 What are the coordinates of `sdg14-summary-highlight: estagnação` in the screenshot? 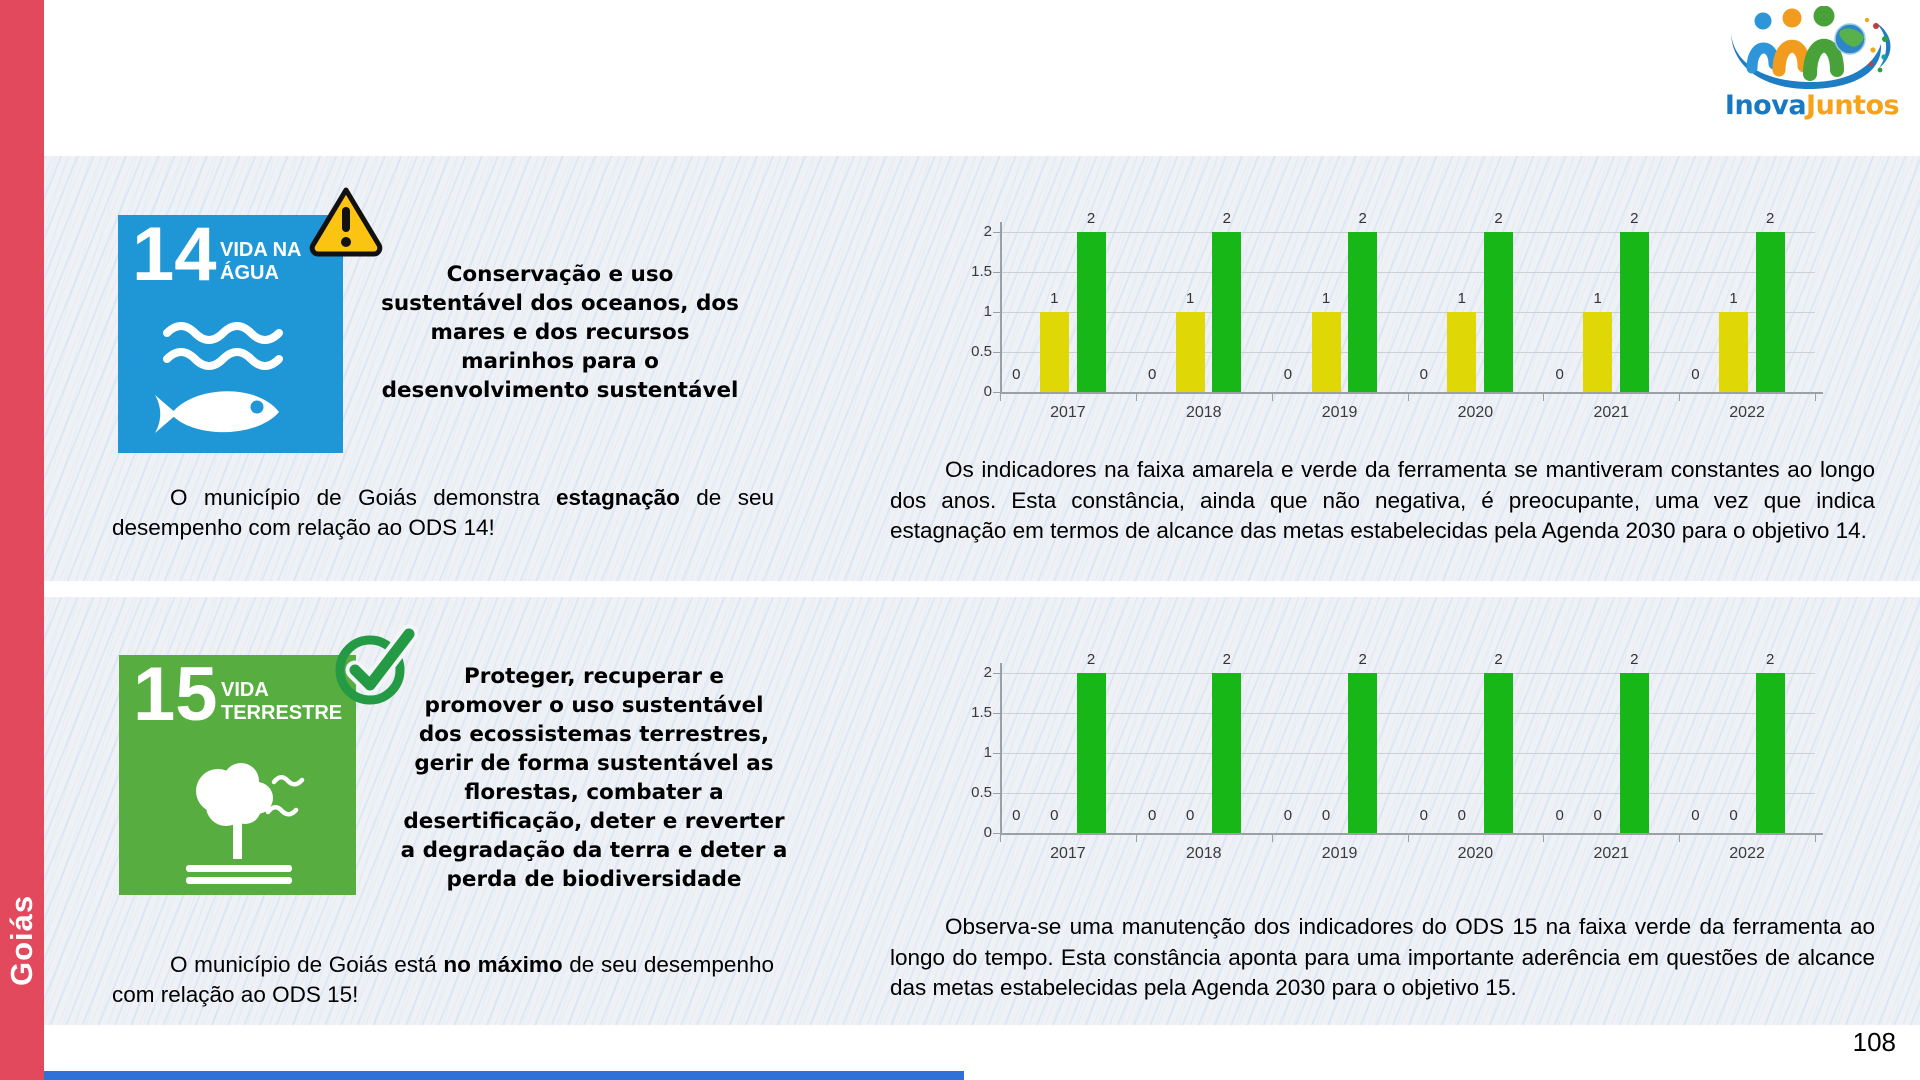 It's located at (618, 497).